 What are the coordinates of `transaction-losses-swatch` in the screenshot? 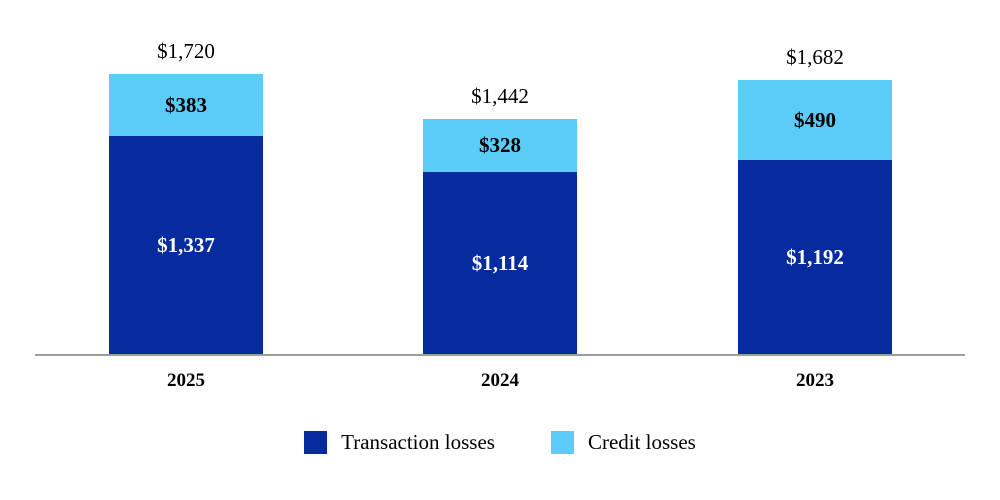 It's located at (316, 442).